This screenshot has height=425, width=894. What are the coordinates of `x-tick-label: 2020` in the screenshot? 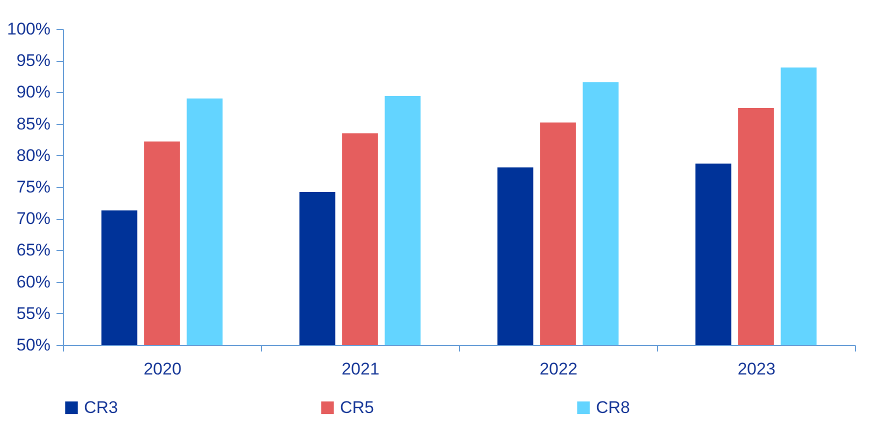 It's located at (163, 369).